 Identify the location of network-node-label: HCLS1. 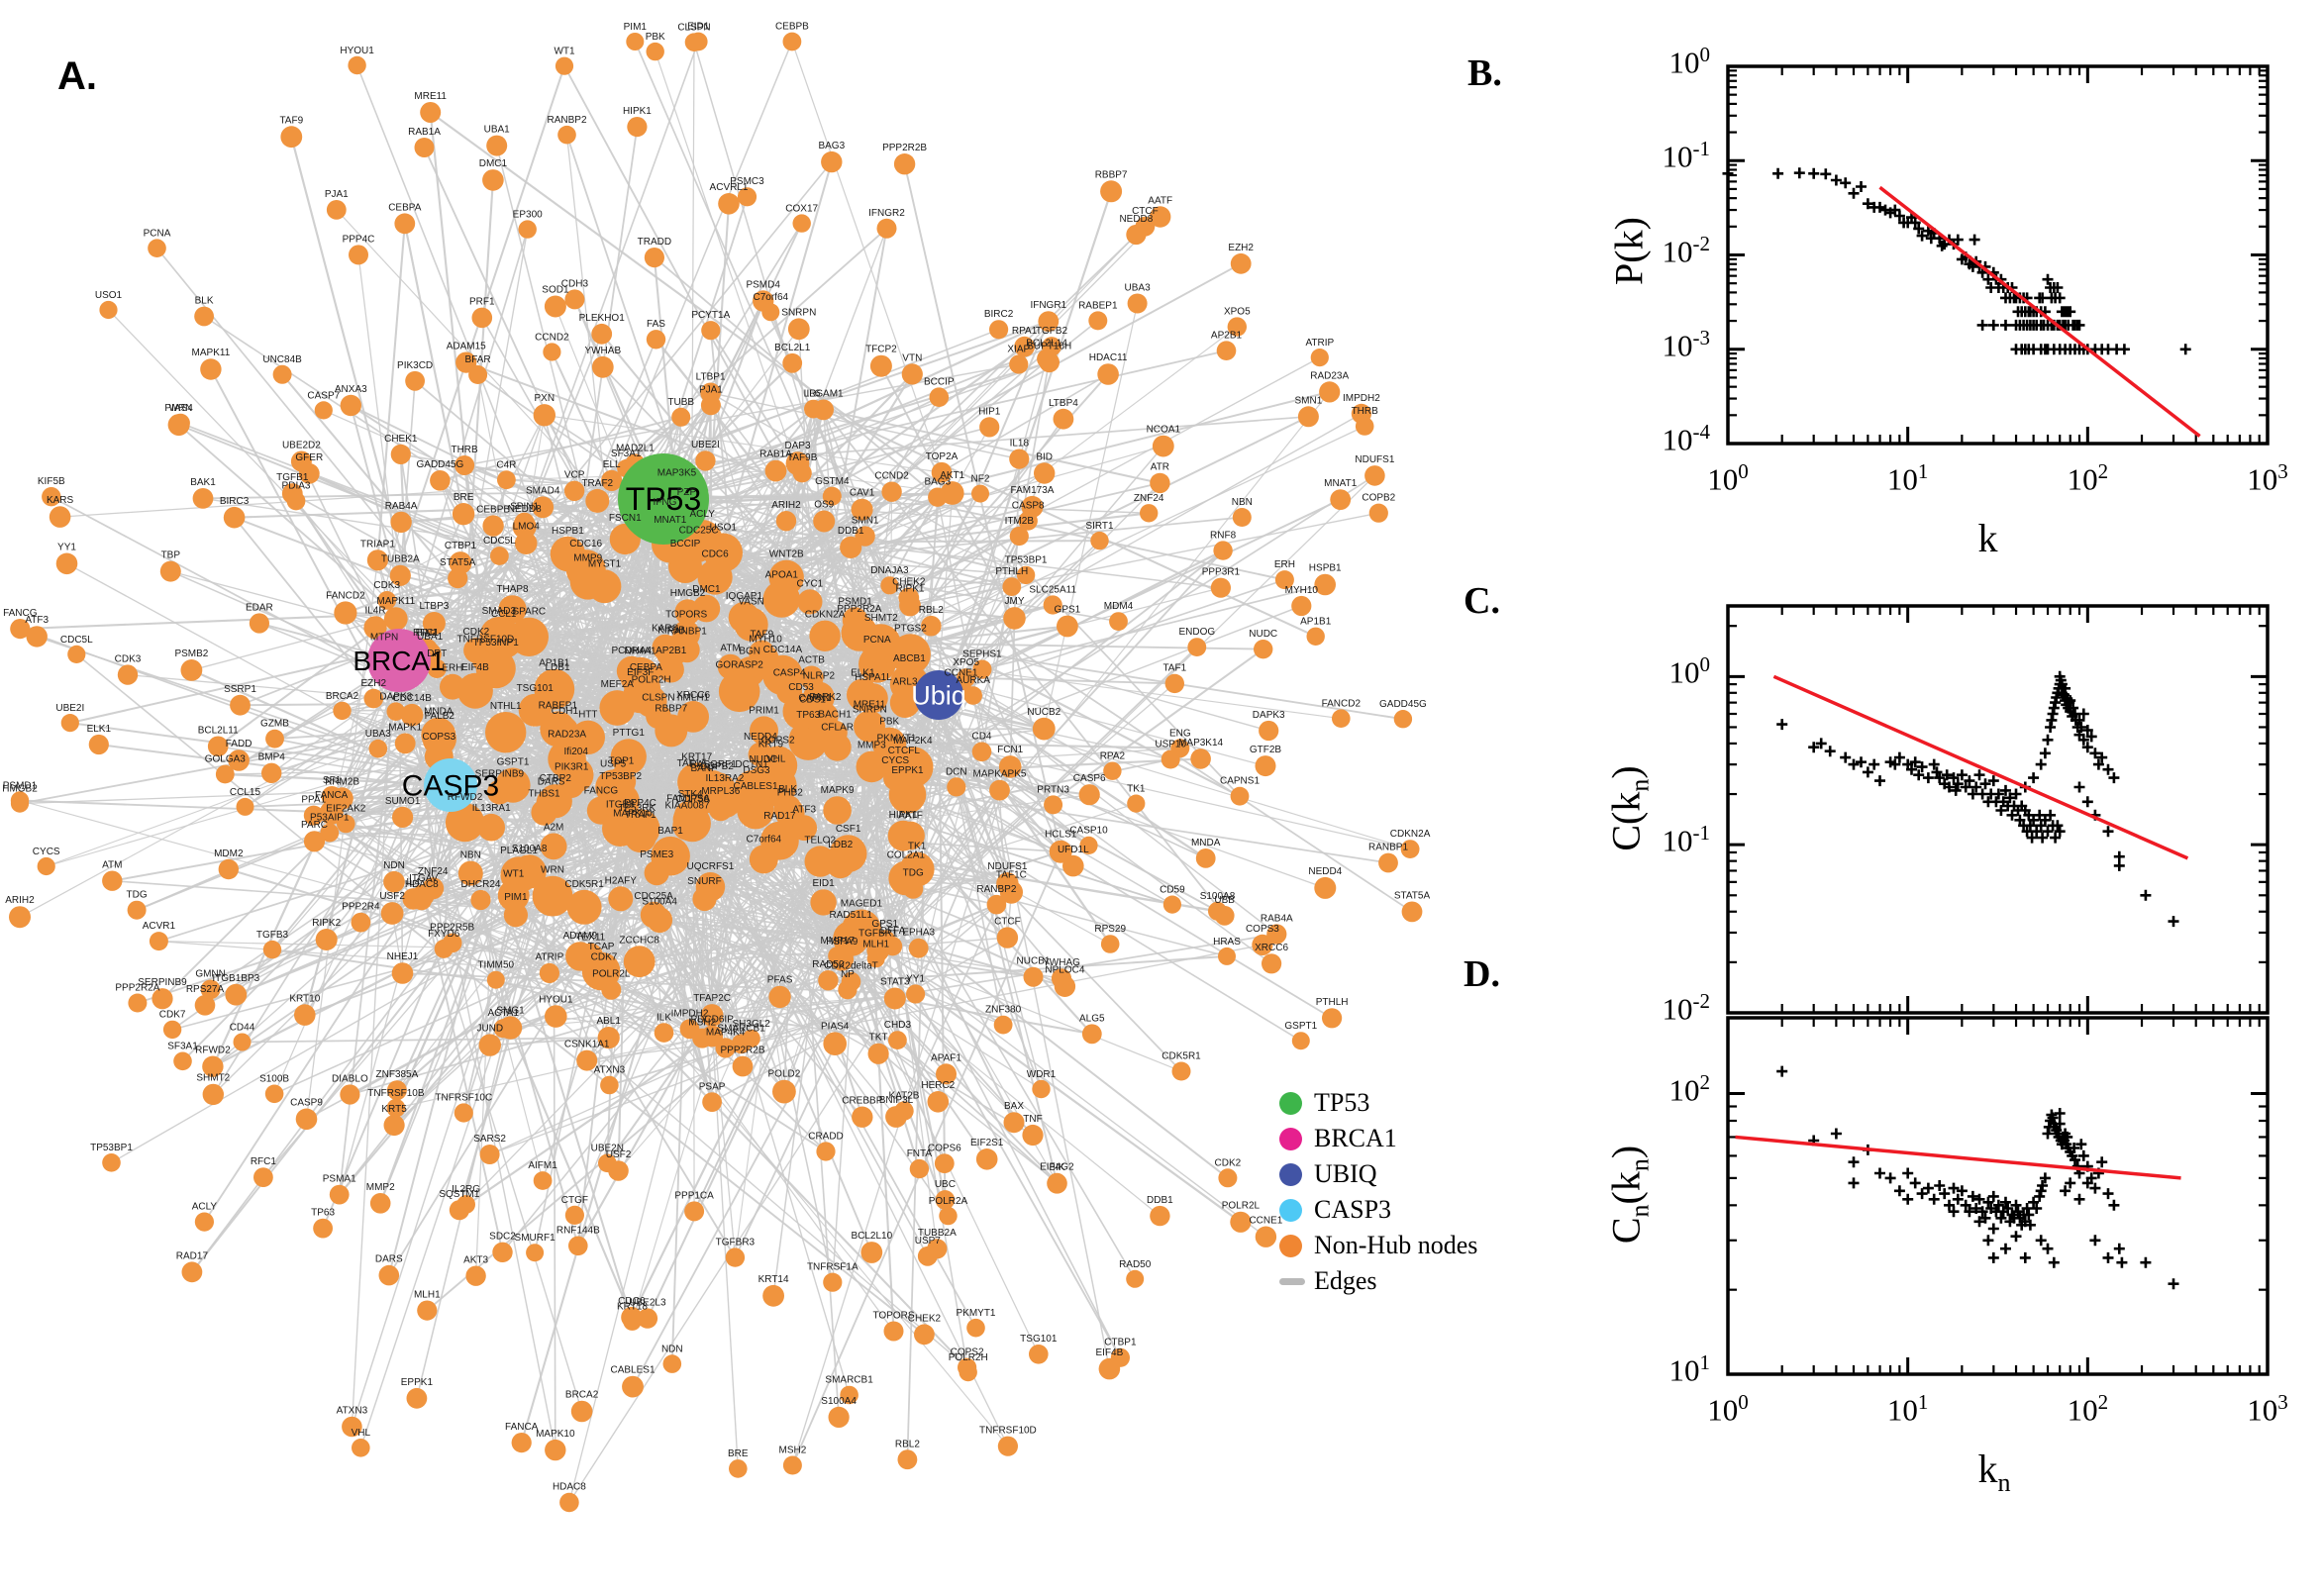
(1061, 835).